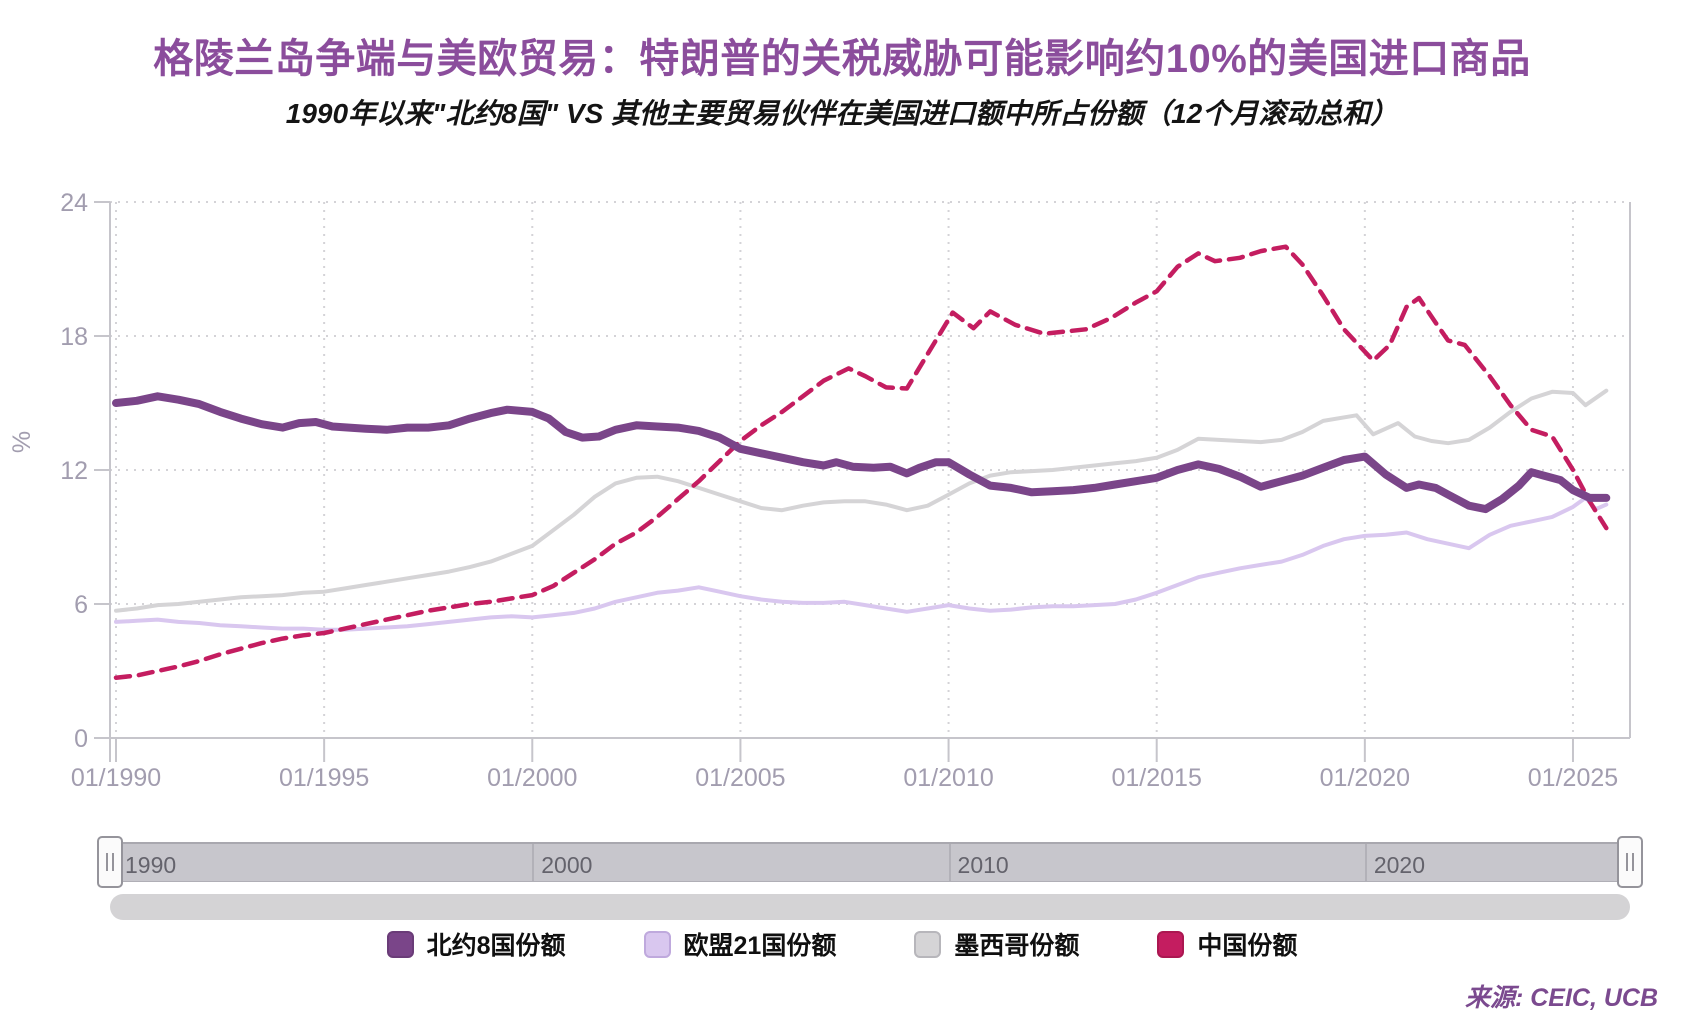 The image size is (1684, 1022). What do you see at coordinates (1017, 946) in the screenshot?
I see `legend-label: 墨西哥份额` at bounding box center [1017, 946].